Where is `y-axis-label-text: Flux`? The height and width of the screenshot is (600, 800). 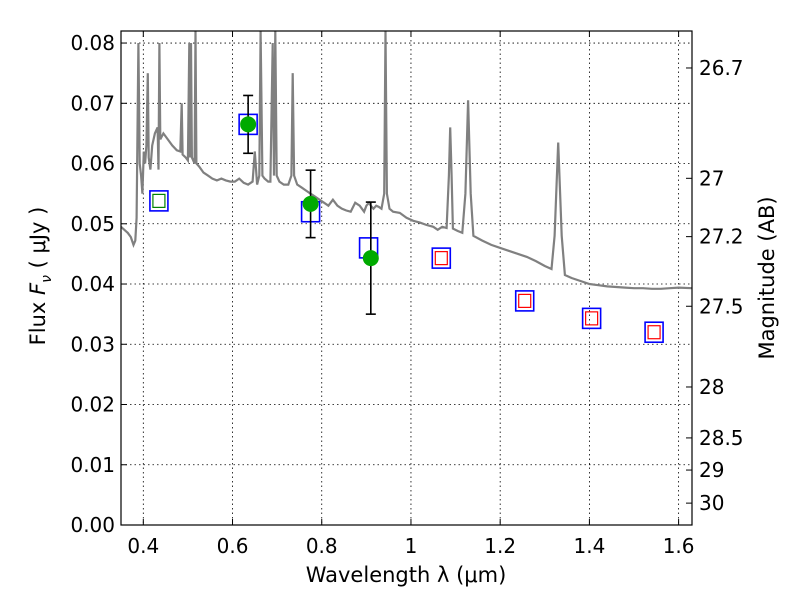
y-axis-label-text: Flux is located at coordinates (38, 320).